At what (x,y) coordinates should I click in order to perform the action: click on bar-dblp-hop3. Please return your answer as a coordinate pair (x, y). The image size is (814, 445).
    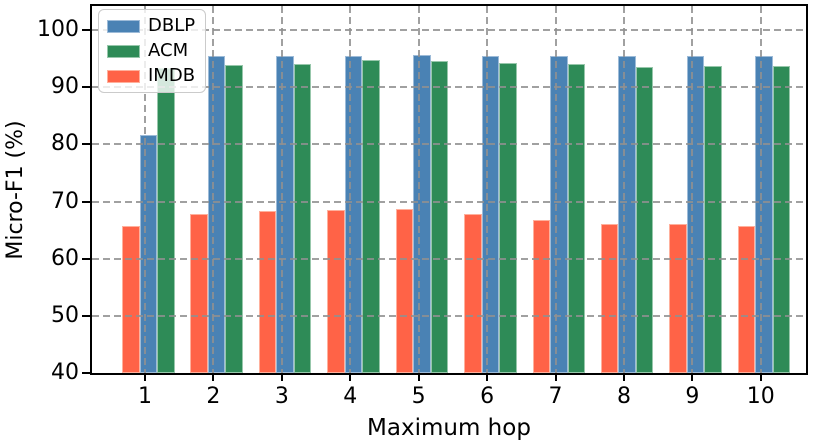
    Looking at the image, I should click on (285, 214).